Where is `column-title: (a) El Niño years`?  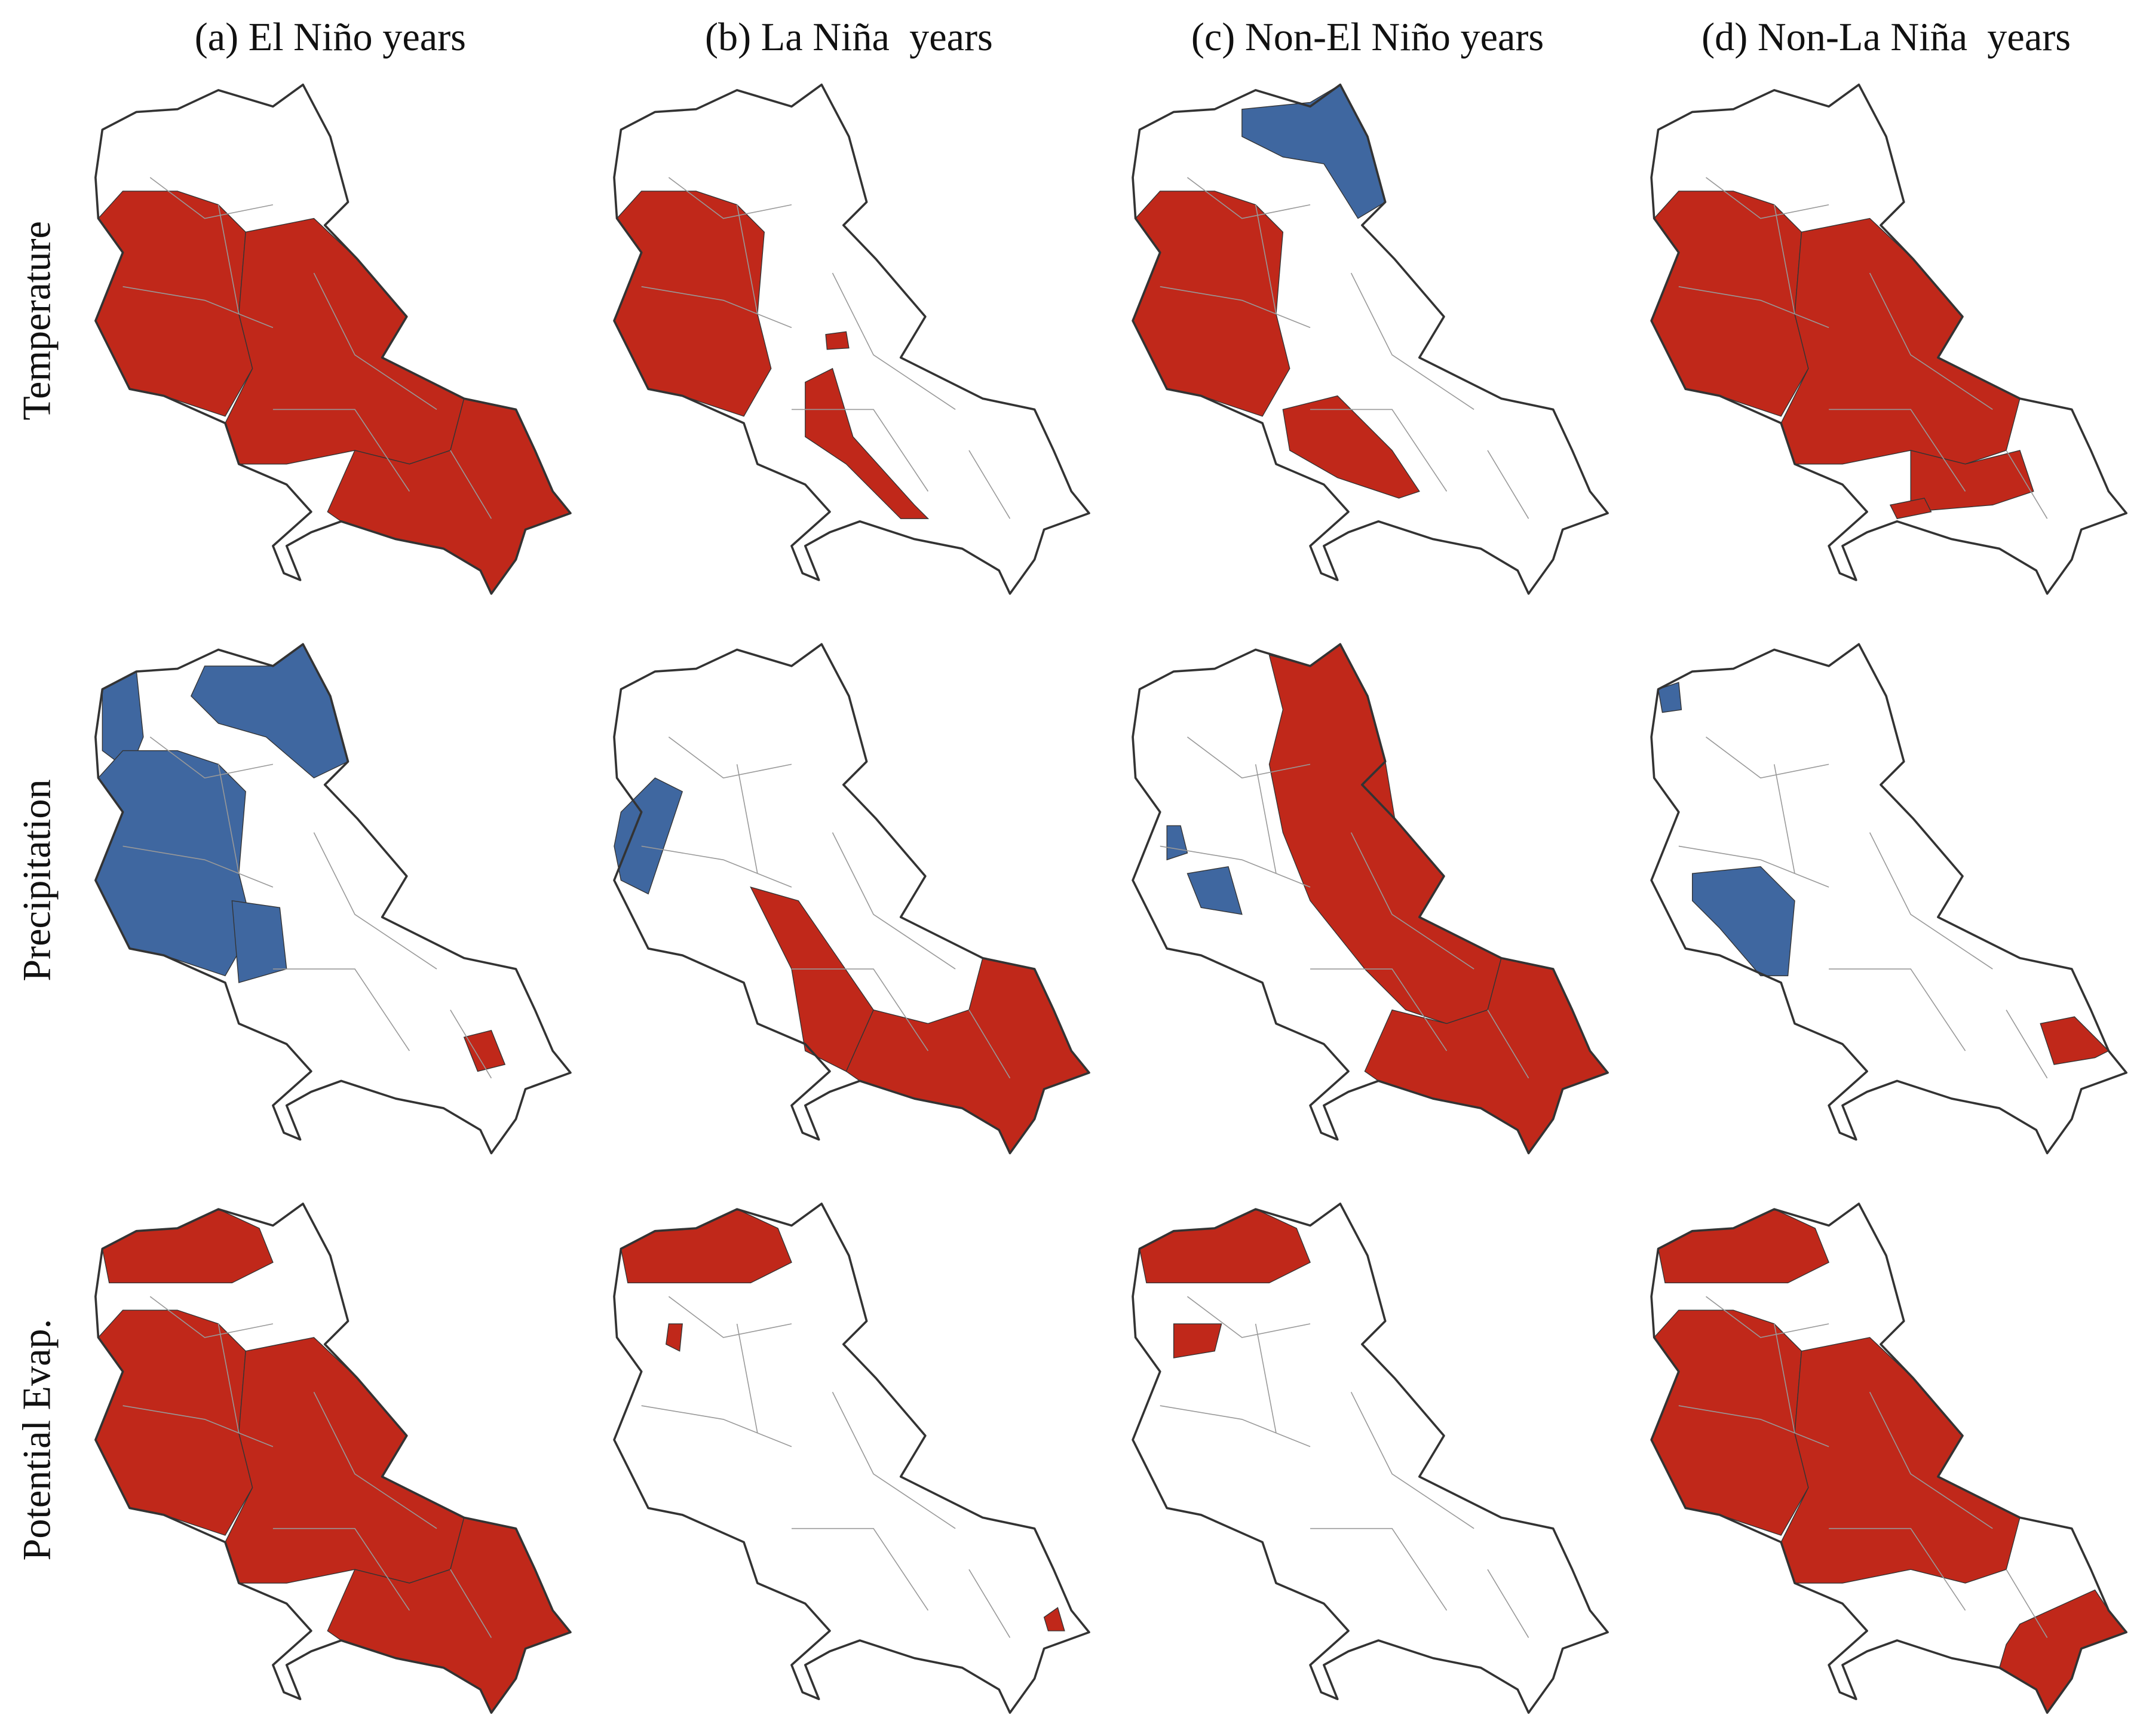 column-title: (a) El Niño years is located at coordinates (330, 37).